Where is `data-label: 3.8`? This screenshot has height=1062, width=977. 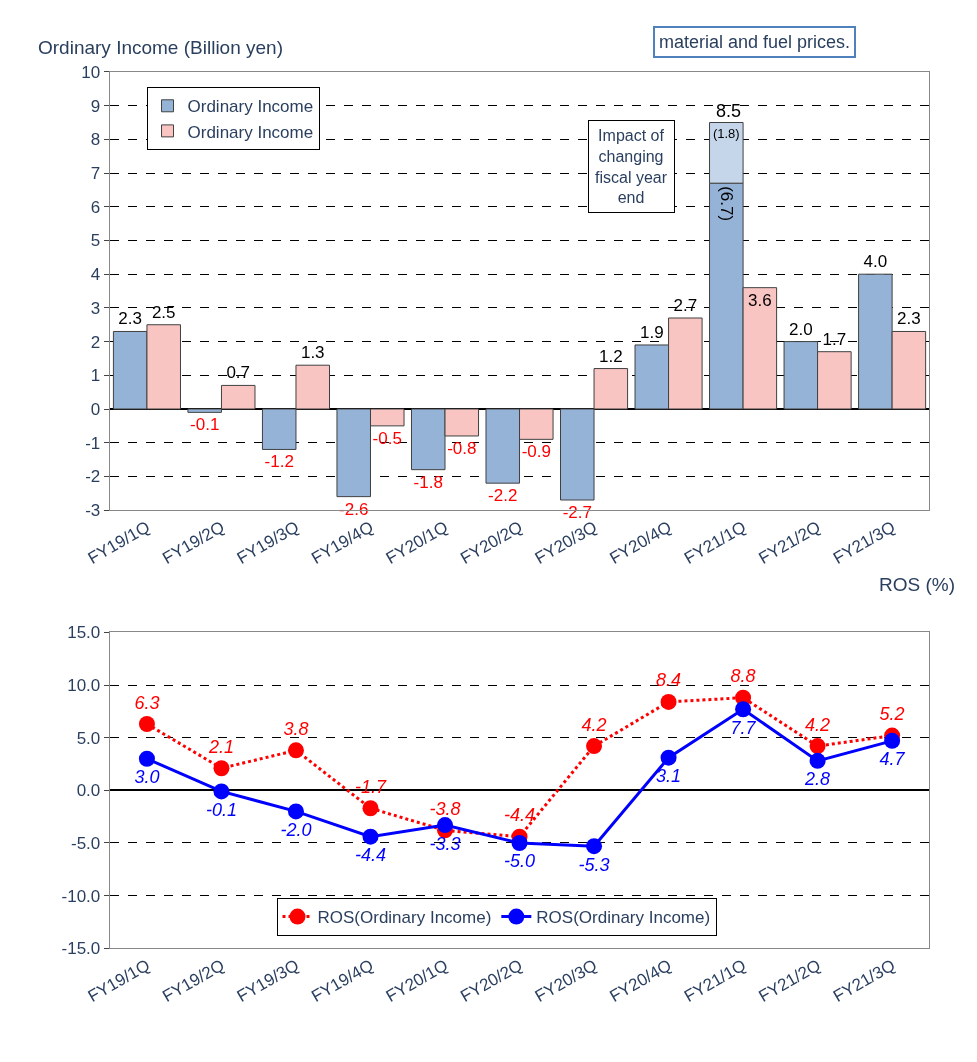 data-label: 3.8 is located at coordinates (296, 728).